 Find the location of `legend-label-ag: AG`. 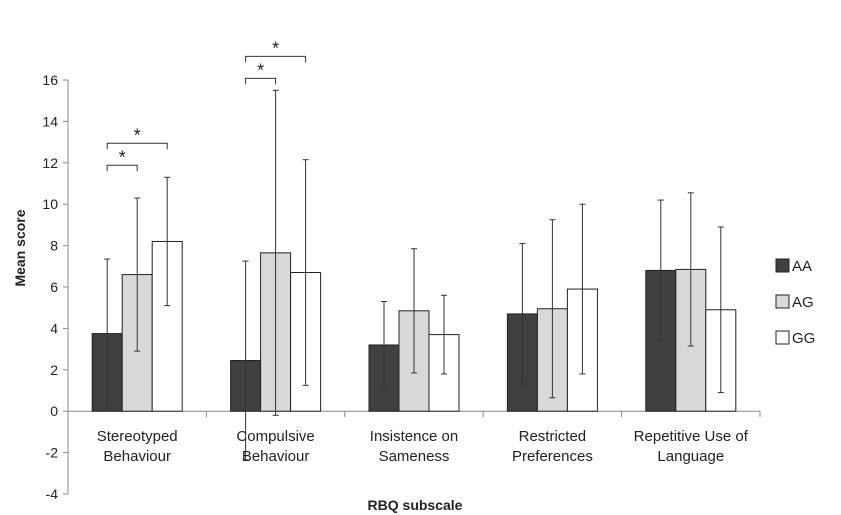

legend-label-ag: AG is located at coordinates (803, 302).